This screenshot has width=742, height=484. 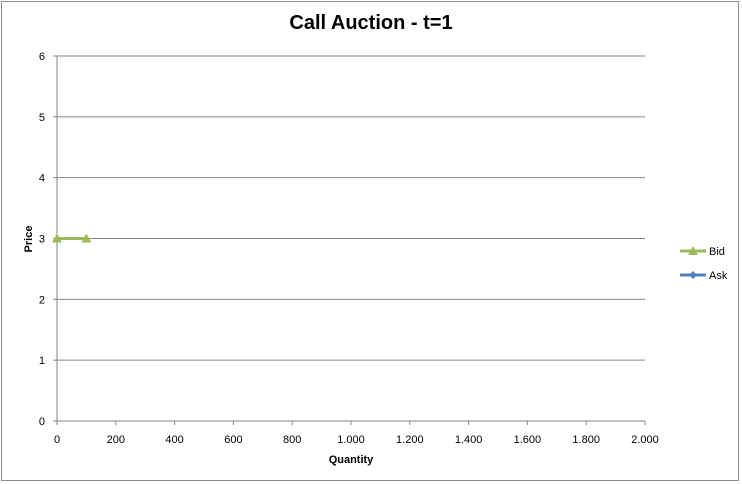 I want to click on x-tick-label: 400, so click(x=174, y=440).